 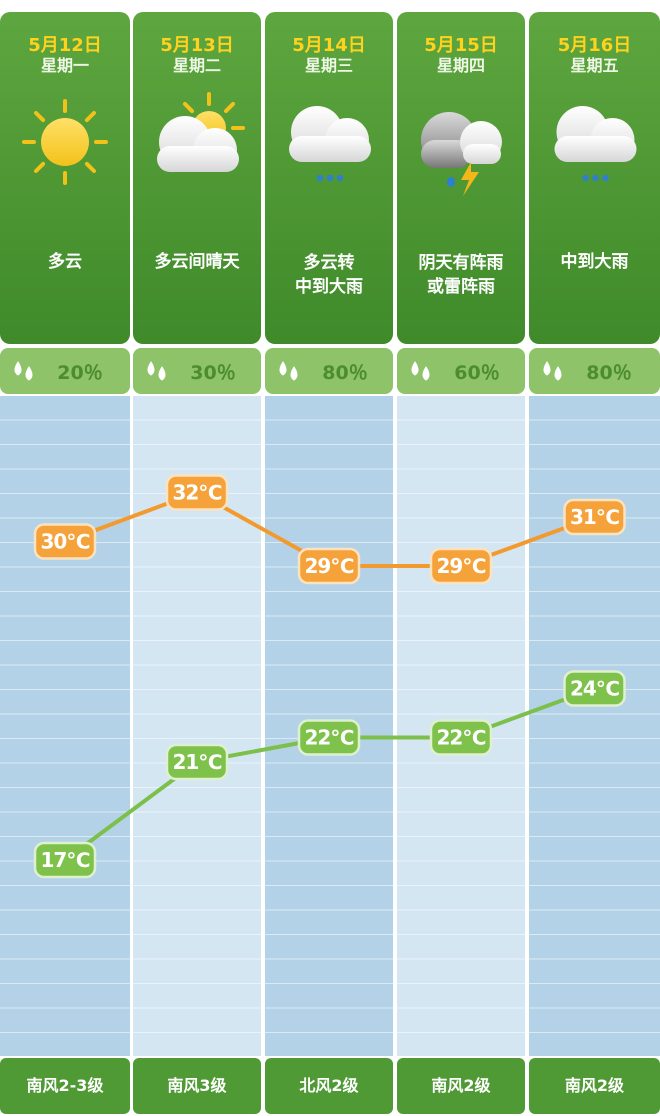 I want to click on wind-cell: 北风2级, so click(x=329, y=1086).